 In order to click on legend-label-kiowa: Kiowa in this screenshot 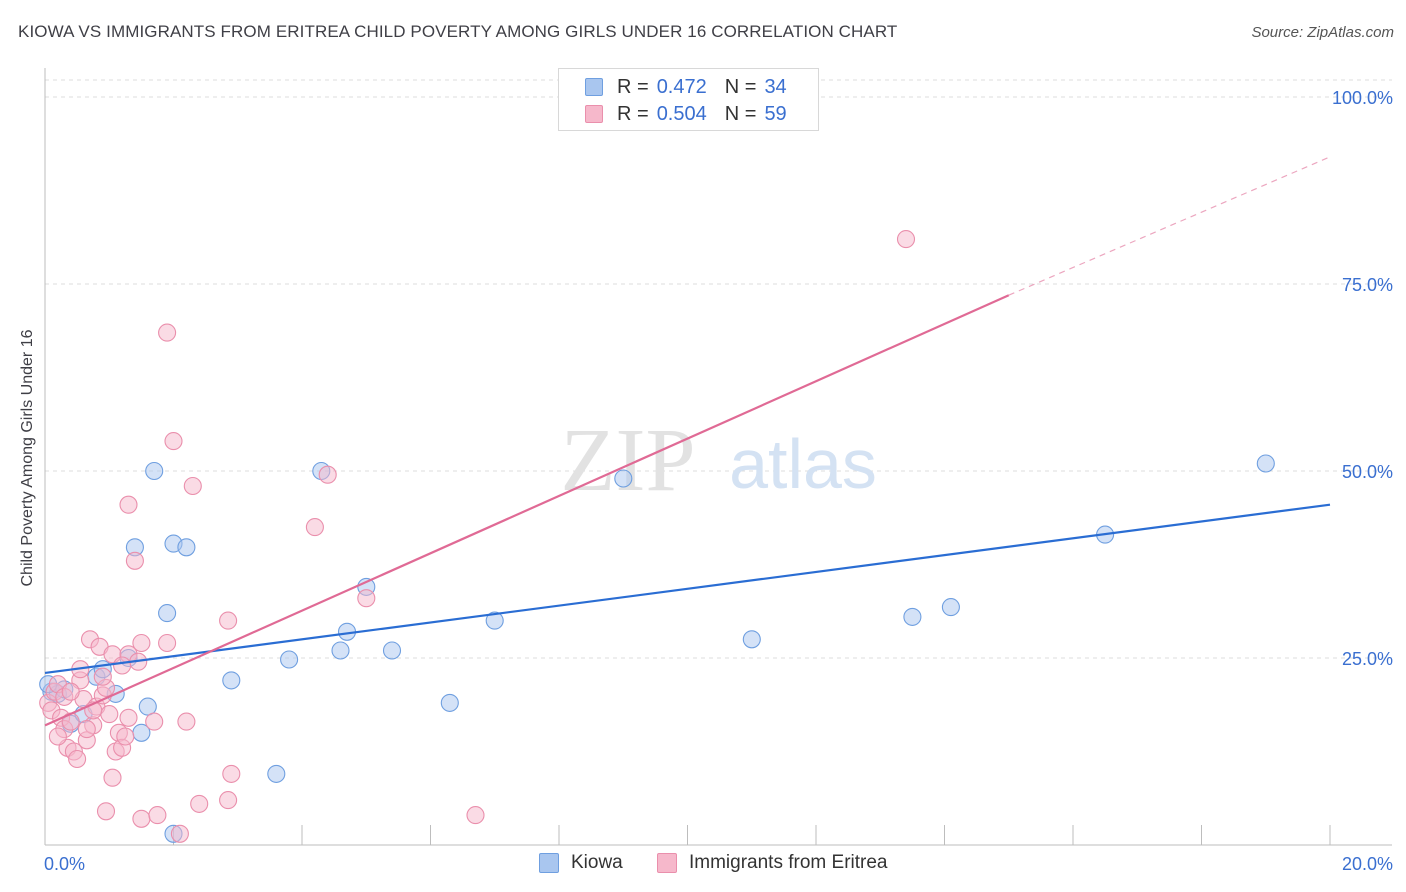, I will do `click(597, 862)`.